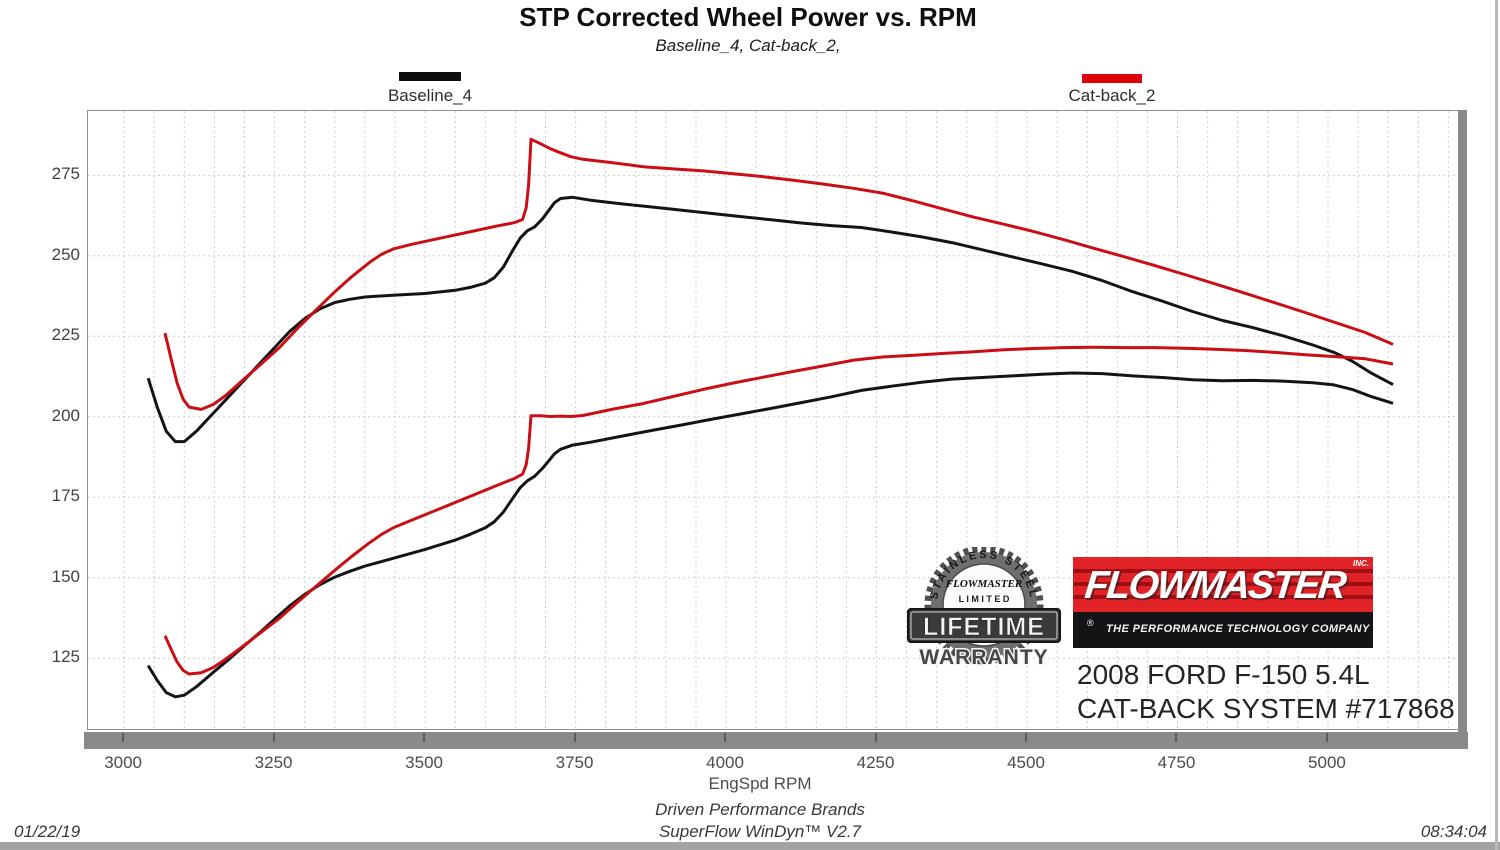 This screenshot has height=850, width=1500. Describe the element at coordinates (574, 762) in the screenshot. I see `x-tick-label: 3750` at that location.